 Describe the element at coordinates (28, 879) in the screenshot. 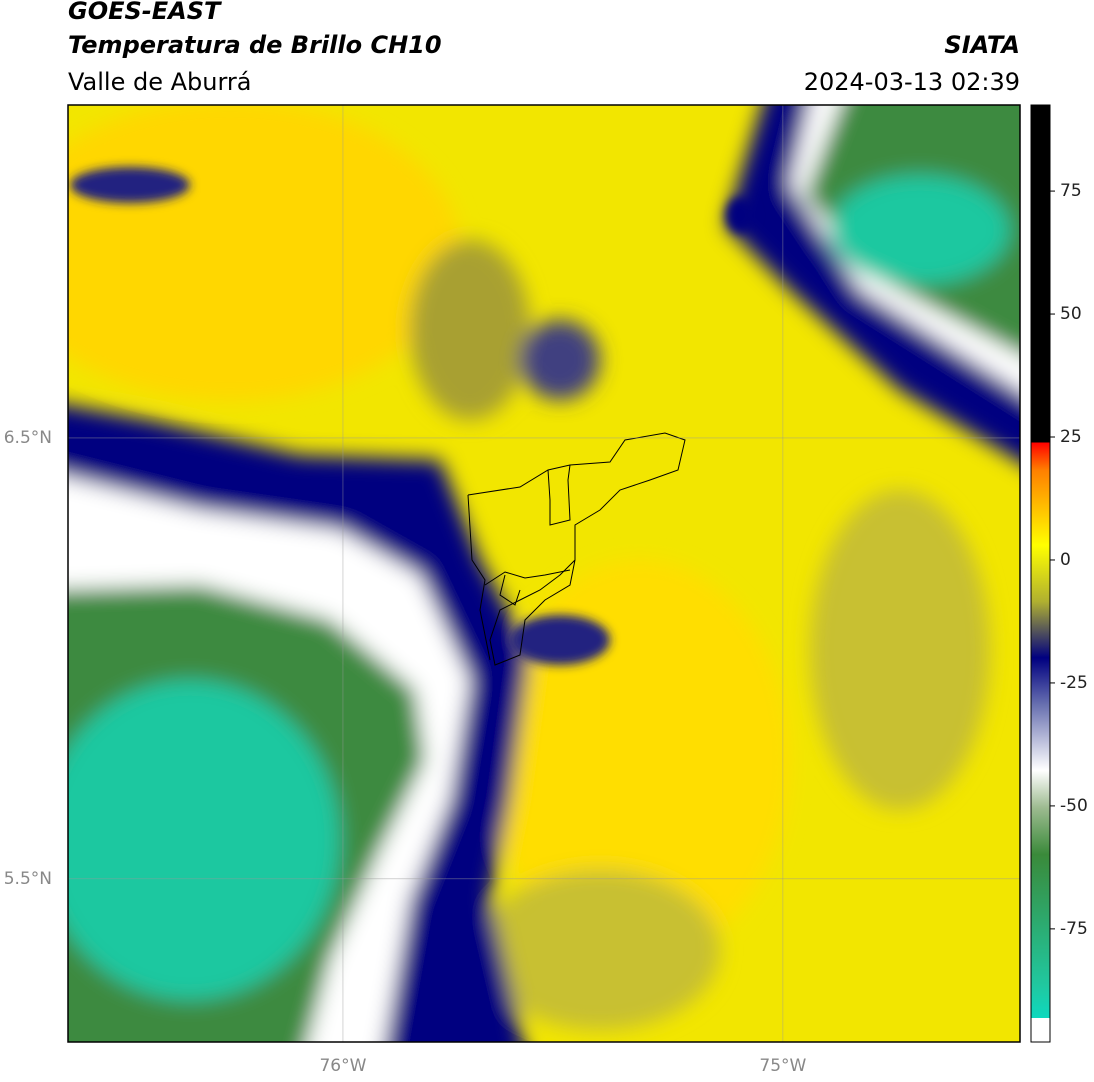

I see `lat-label: 5.5°N` at that location.